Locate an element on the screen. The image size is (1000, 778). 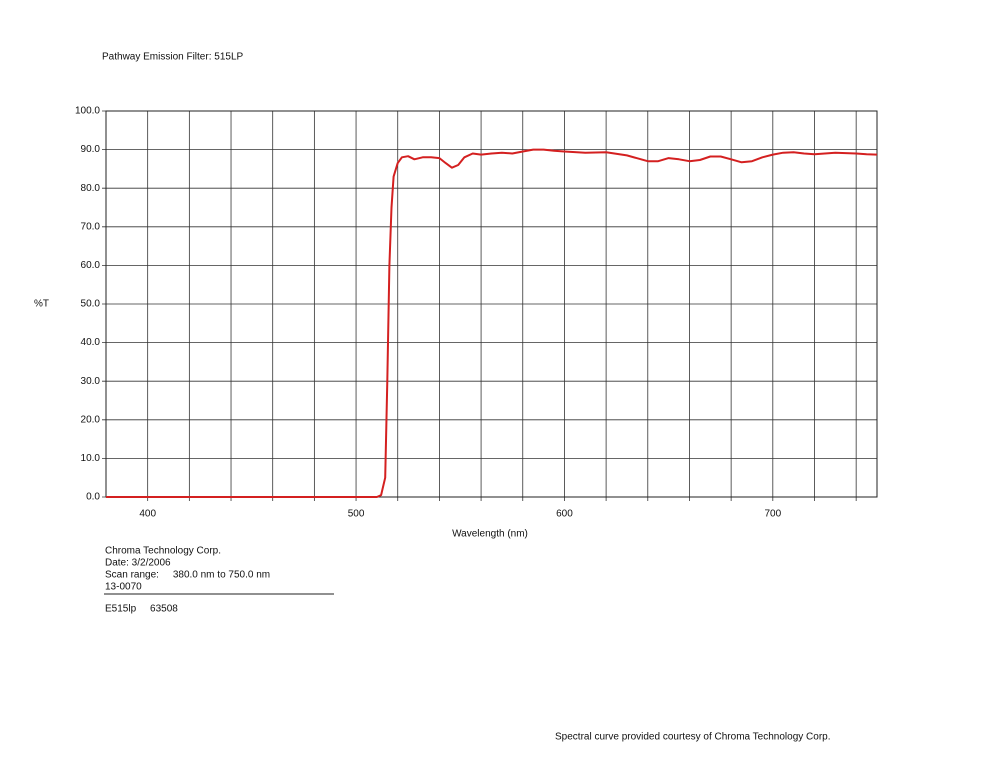
x-axis-label: Wavelength (nm) is located at coordinates (490, 534).